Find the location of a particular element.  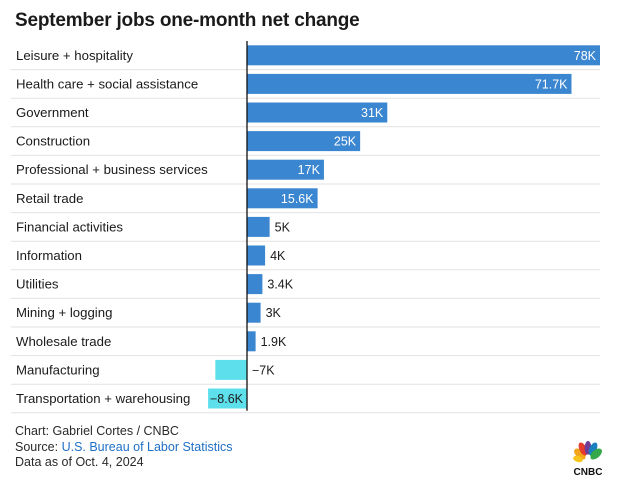

value-label: 3K is located at coordinates (274, 313).